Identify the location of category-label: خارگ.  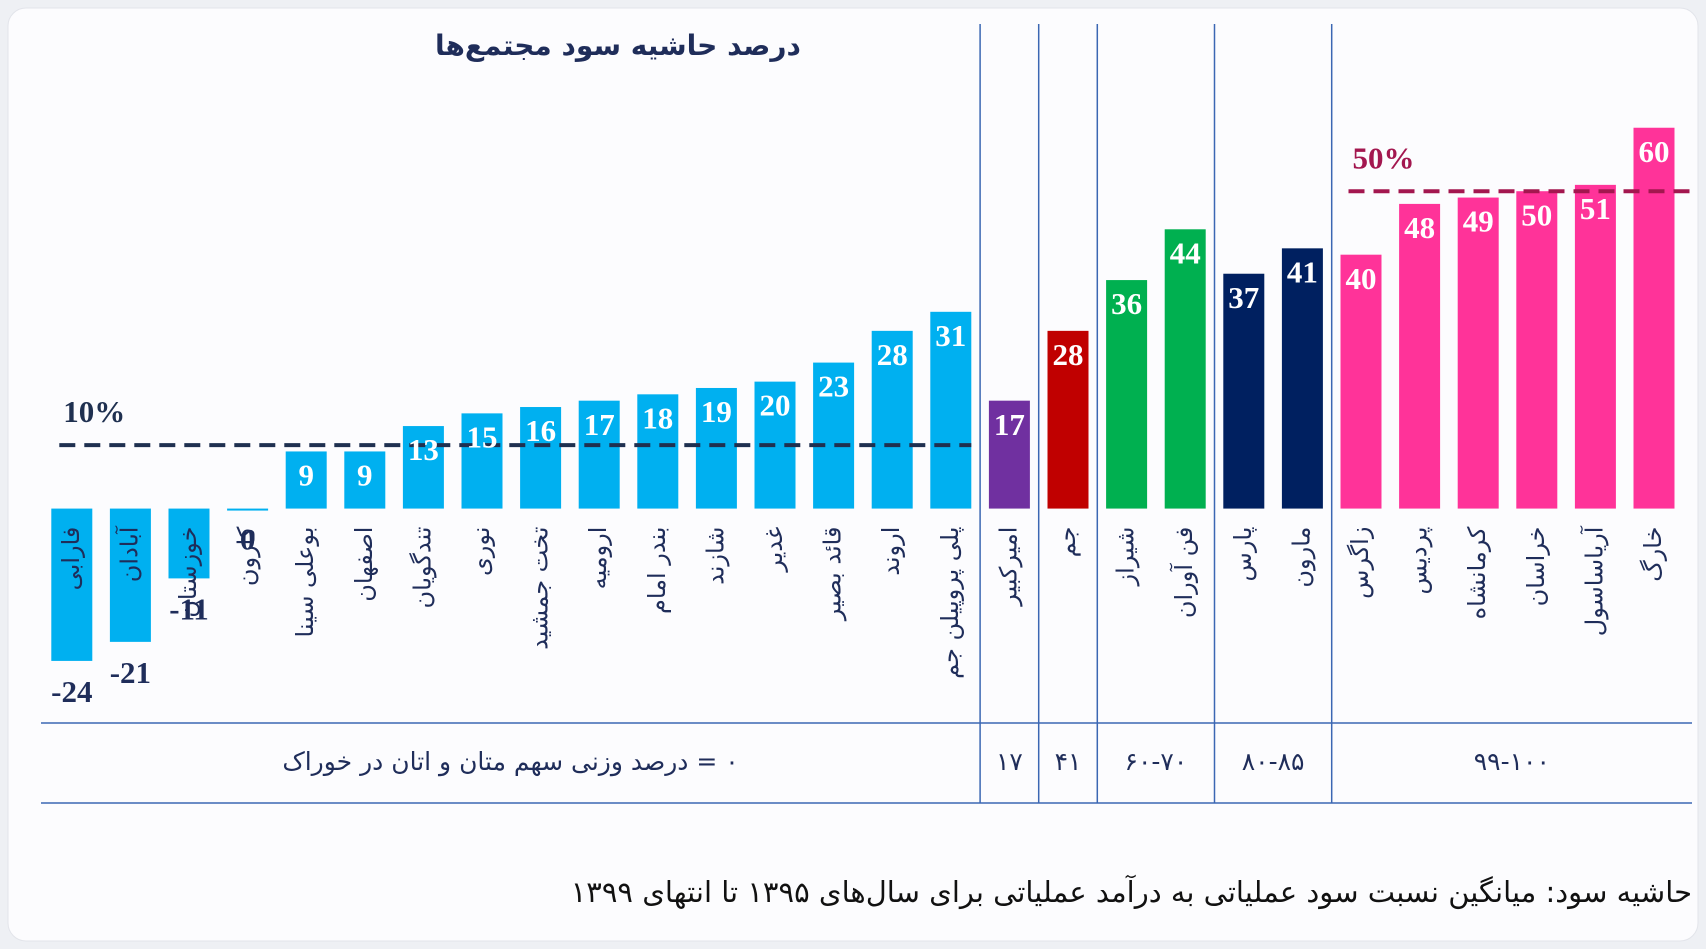
(1653, 554).